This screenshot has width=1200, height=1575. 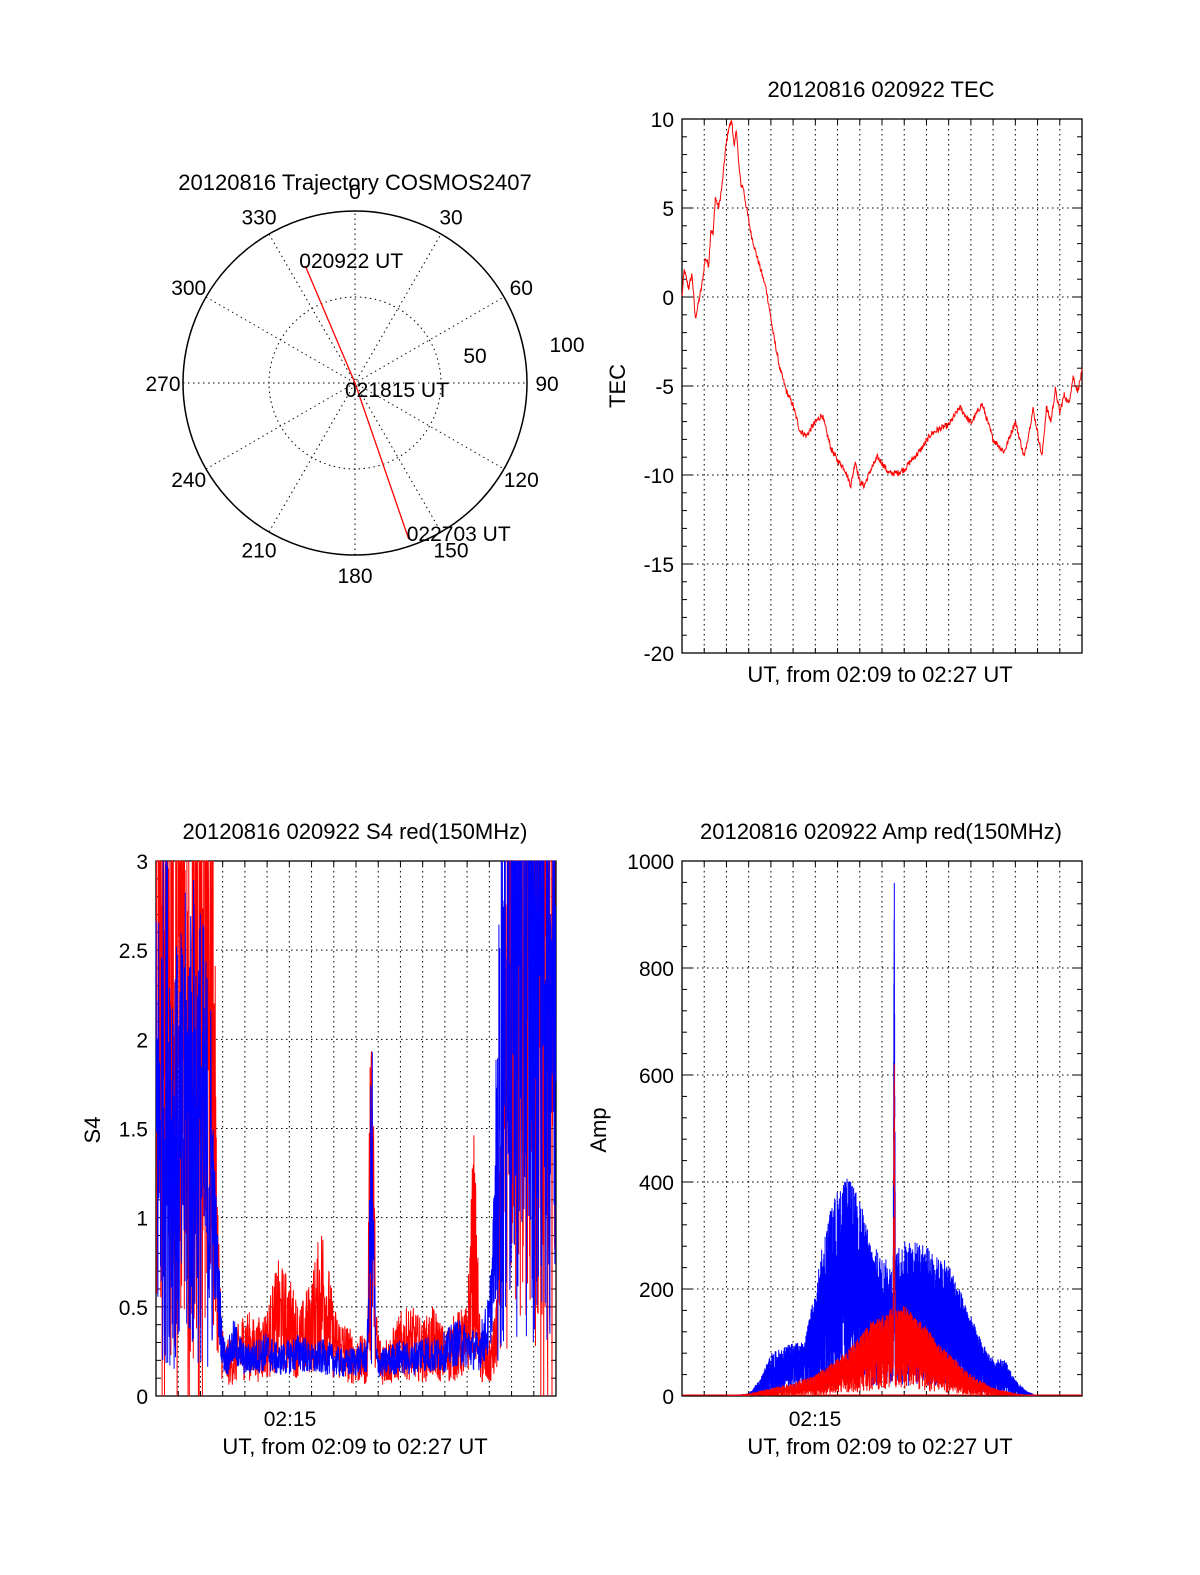 I want to click on trajectory-end-label: 022703 UT, so click(x=459, y=534).